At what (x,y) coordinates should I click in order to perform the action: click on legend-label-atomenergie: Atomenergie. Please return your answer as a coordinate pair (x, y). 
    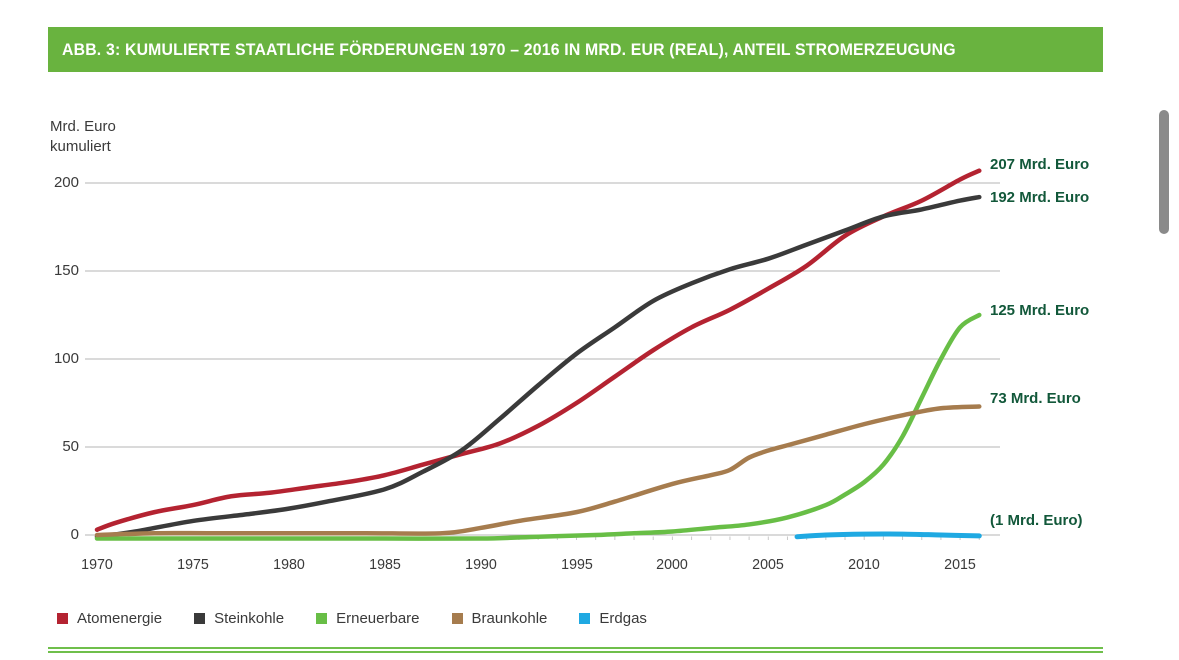
    Looking at the image, I should click on (120, 618).